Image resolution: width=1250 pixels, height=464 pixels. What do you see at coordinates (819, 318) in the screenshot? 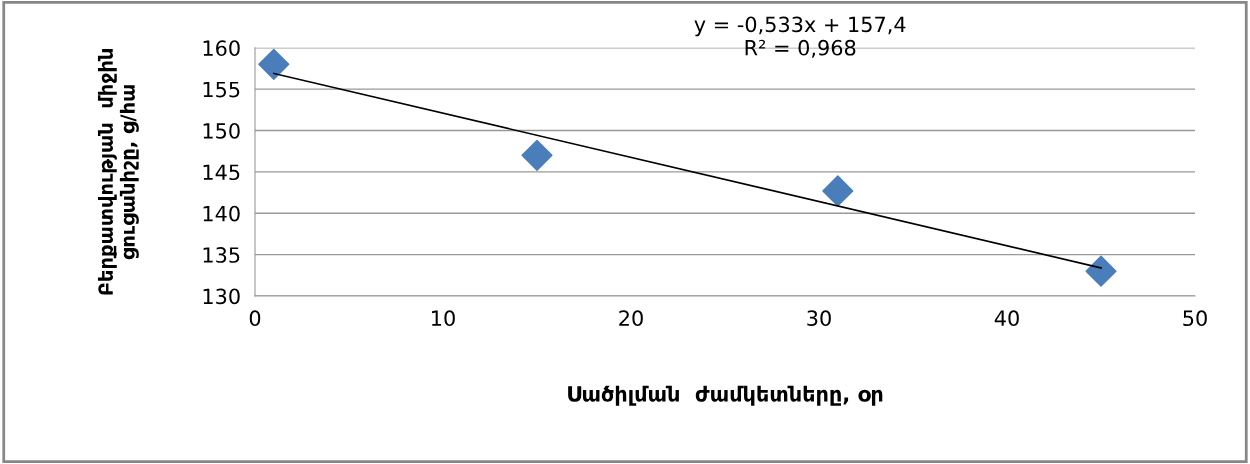
I see `x-tick-label: 30` at bounding box center [819, 318].